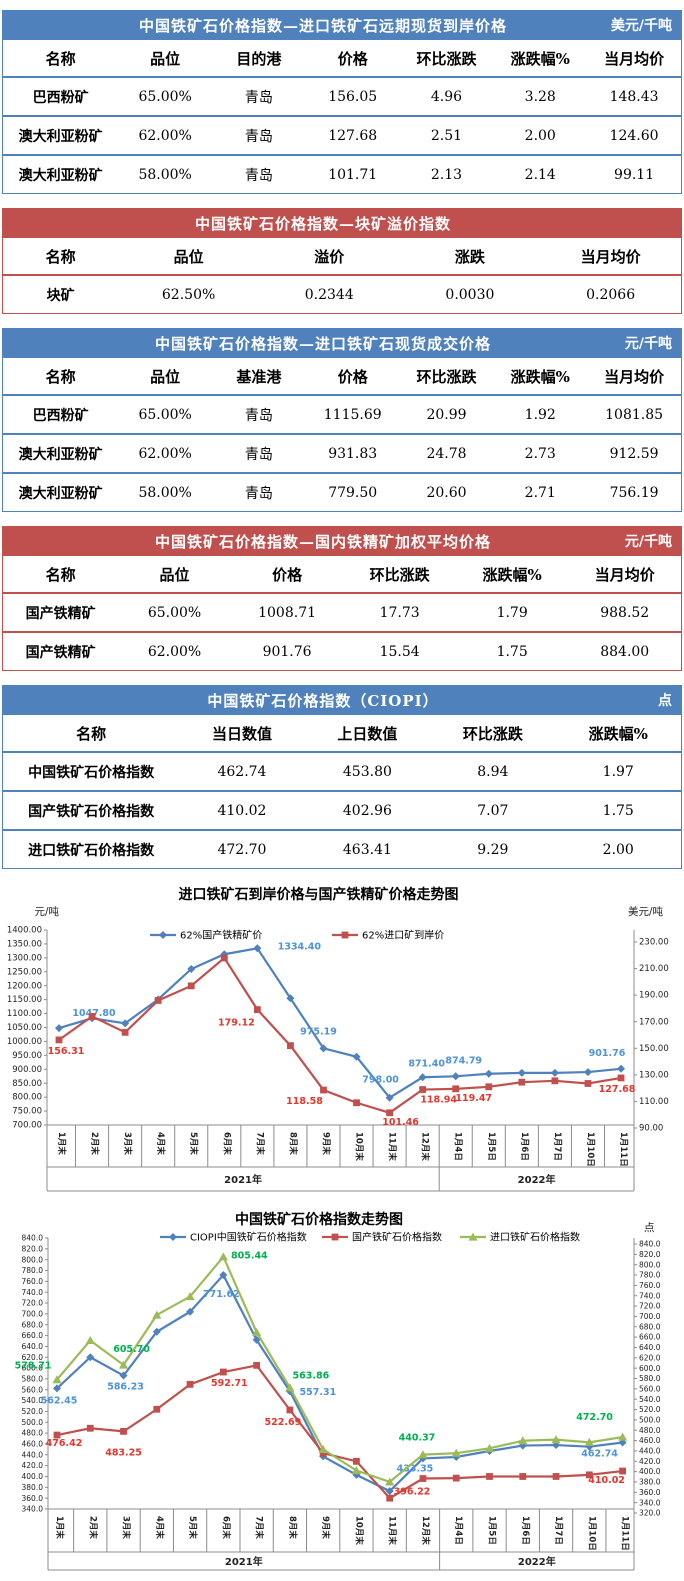 This screenshot has height=1581, width=684. What do you see at coordinates (46, 911) in the screenshot?
I see `left-axis-unit: 元/吨` at bounding box center [46, 911].